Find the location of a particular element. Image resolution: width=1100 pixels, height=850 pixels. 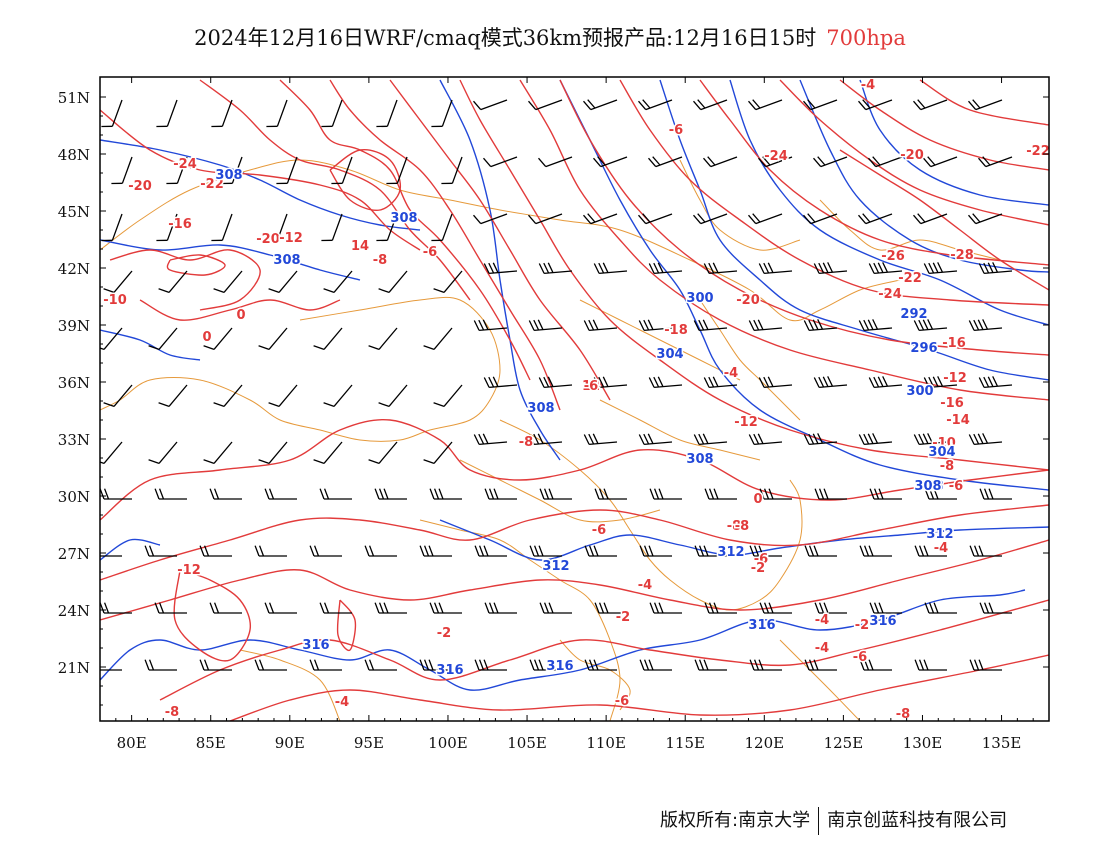

temperature-label: -26 is located at coordinates (893, 256).